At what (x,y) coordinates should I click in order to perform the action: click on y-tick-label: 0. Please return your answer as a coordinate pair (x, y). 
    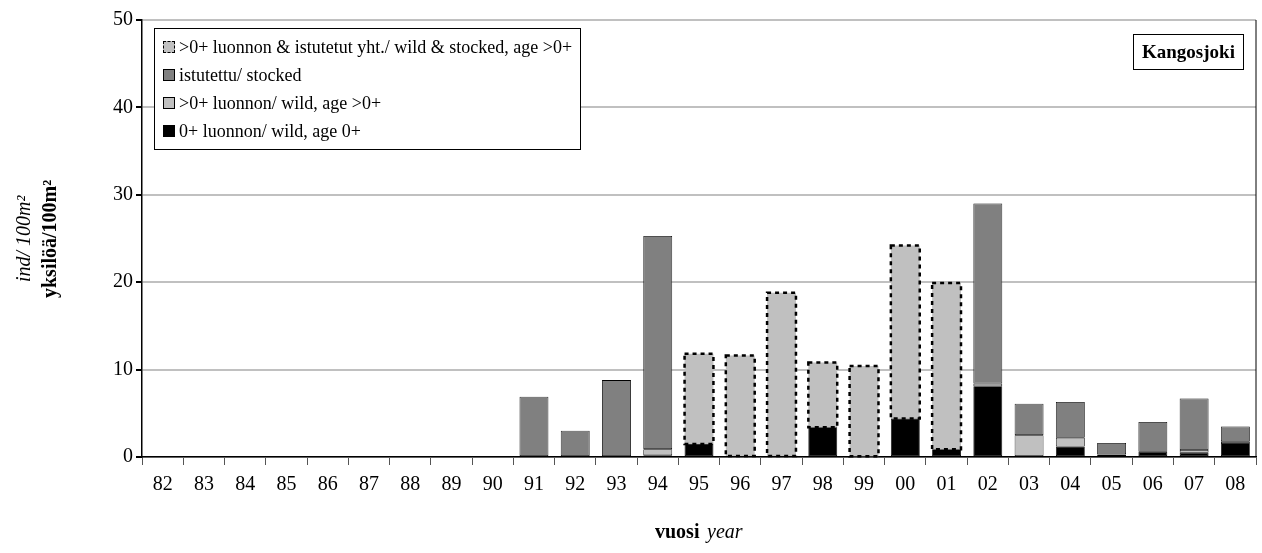
    Looking at the image, I should click on (128, 455).